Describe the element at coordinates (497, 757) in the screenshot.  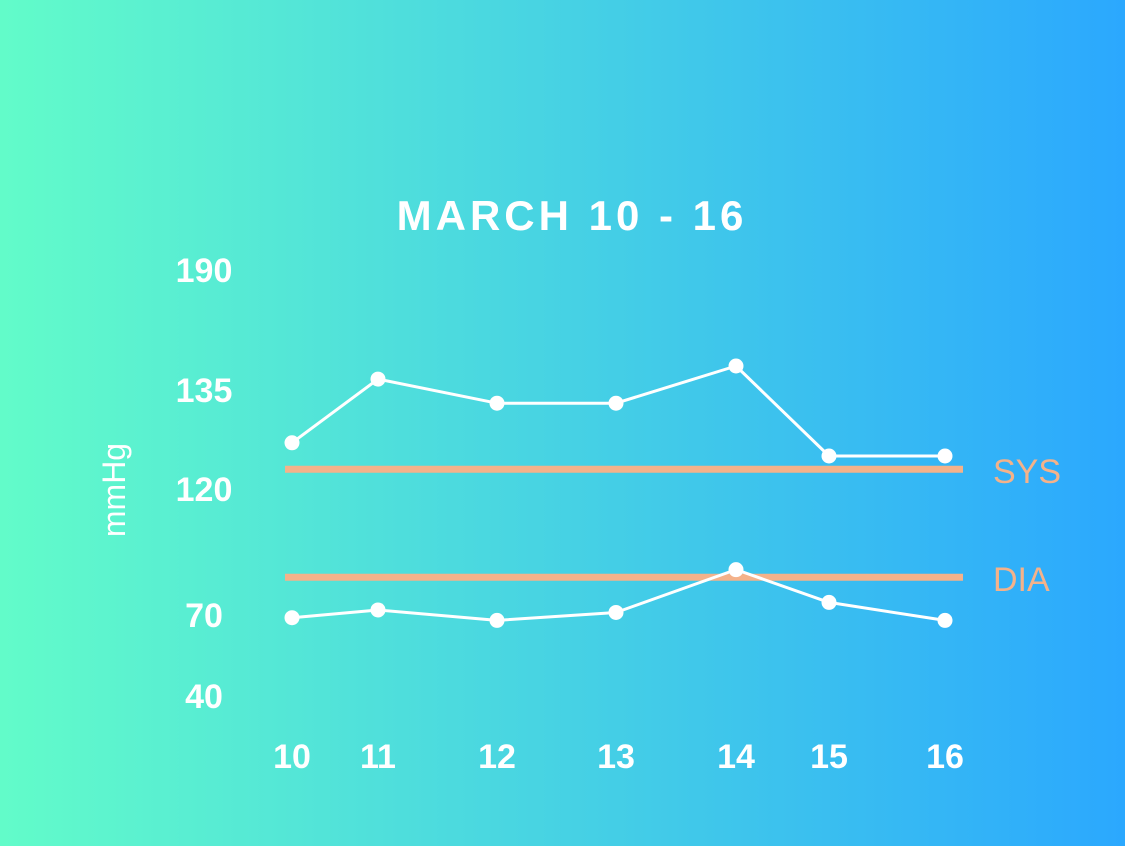
I see `x-tick-label: 12` at that location.